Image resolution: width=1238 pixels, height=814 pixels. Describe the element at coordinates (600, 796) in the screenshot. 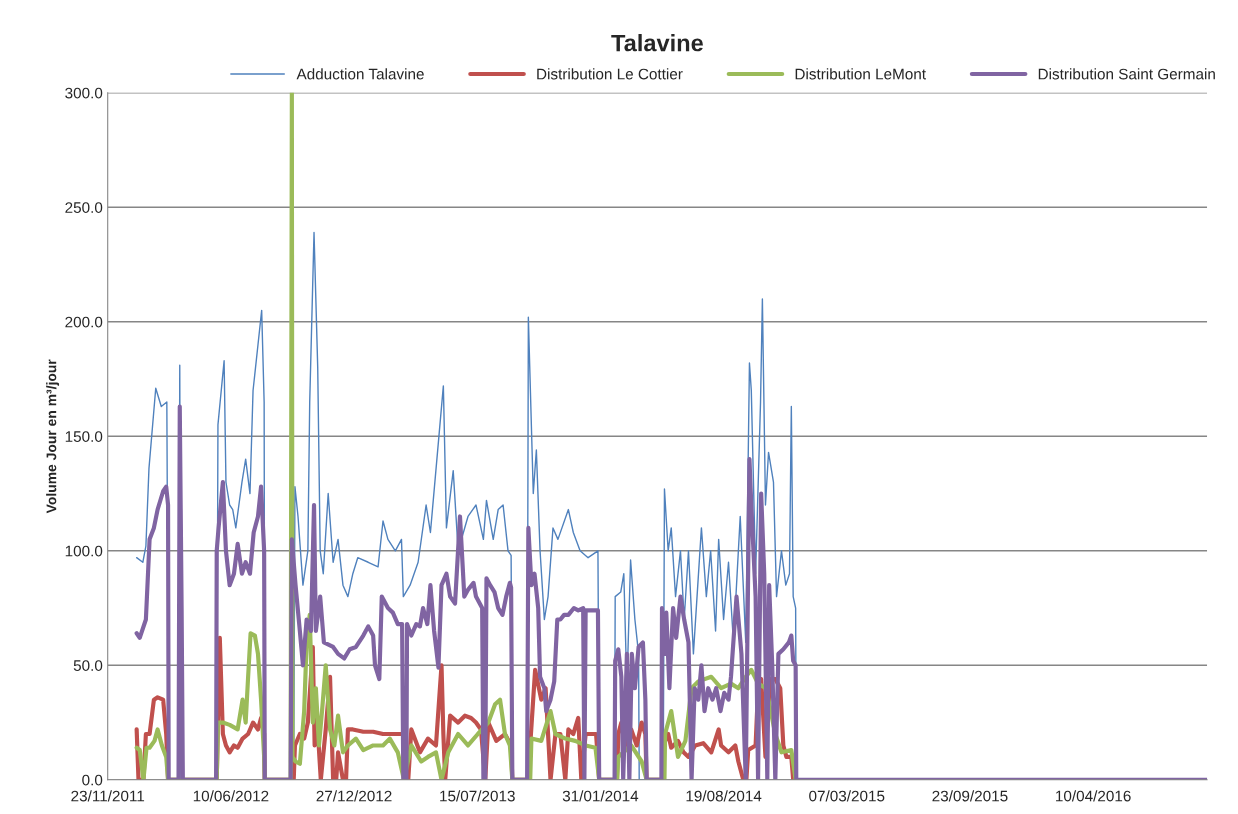

I see `x-tick-label: 31/01/2014` at that location.